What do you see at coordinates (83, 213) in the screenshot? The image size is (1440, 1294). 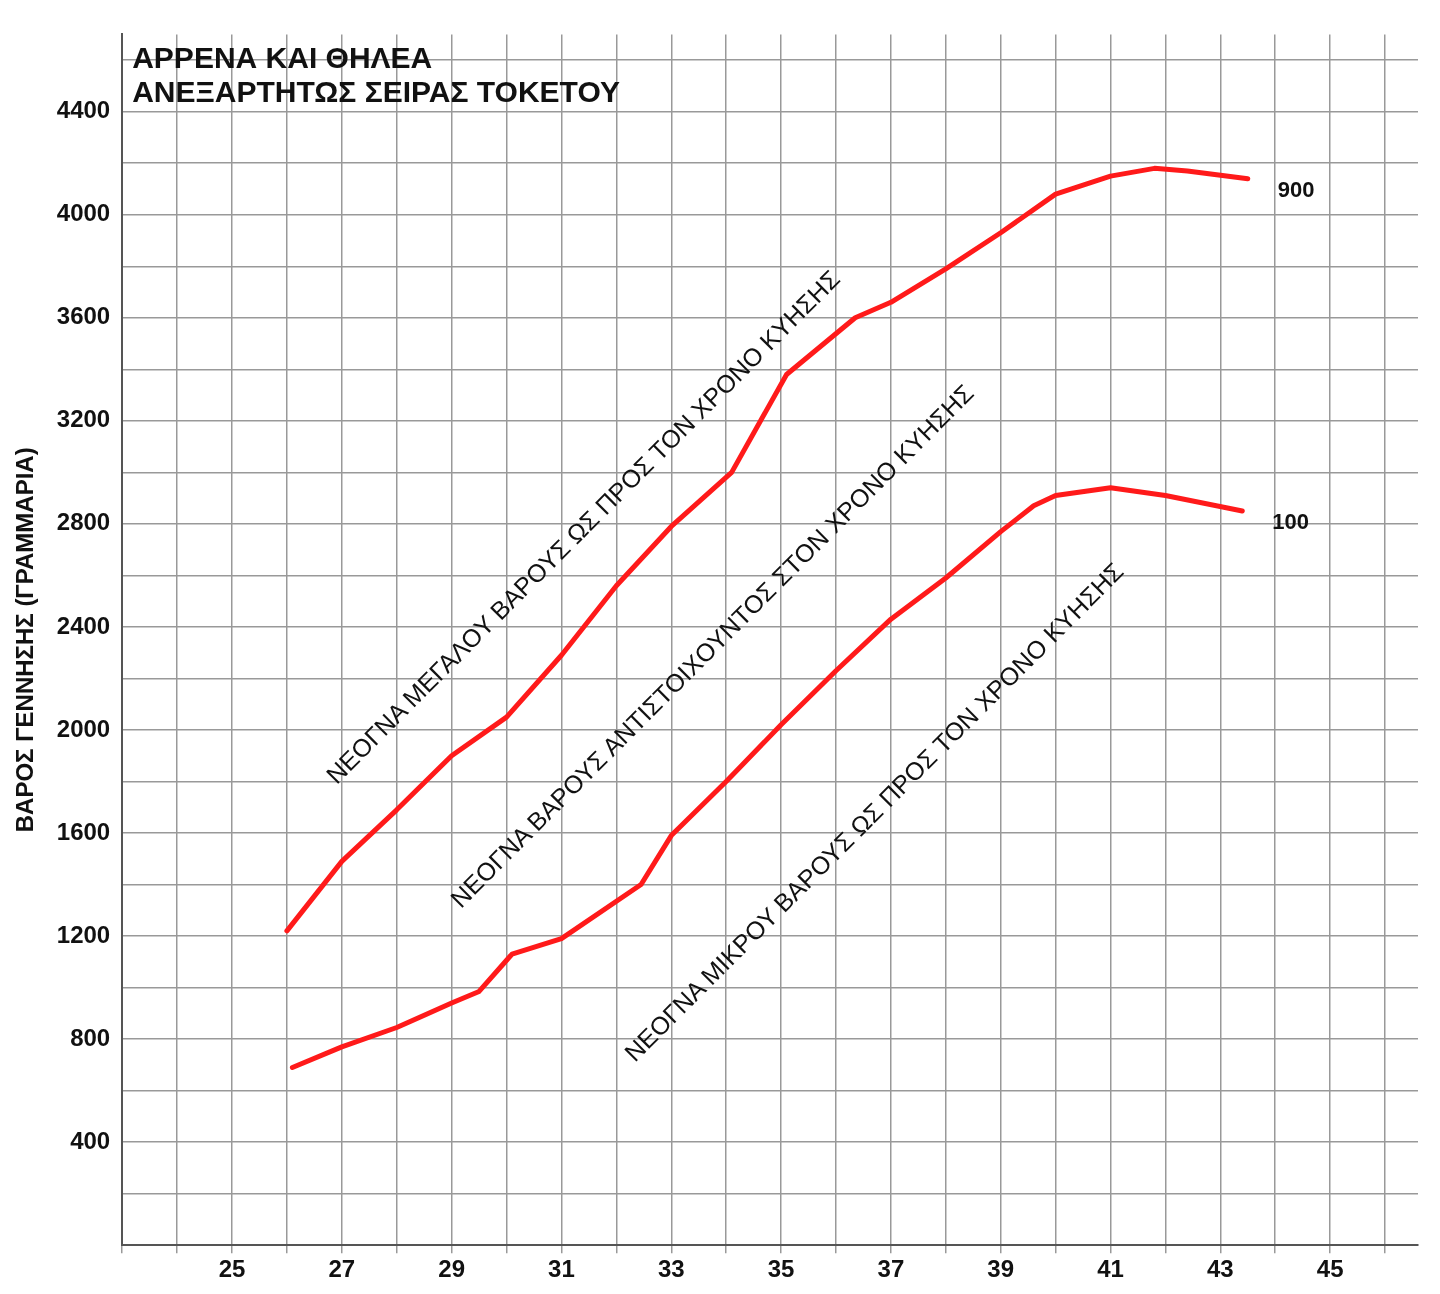 I see `y-tick-label: 4000` at bounding box center [83, 213].